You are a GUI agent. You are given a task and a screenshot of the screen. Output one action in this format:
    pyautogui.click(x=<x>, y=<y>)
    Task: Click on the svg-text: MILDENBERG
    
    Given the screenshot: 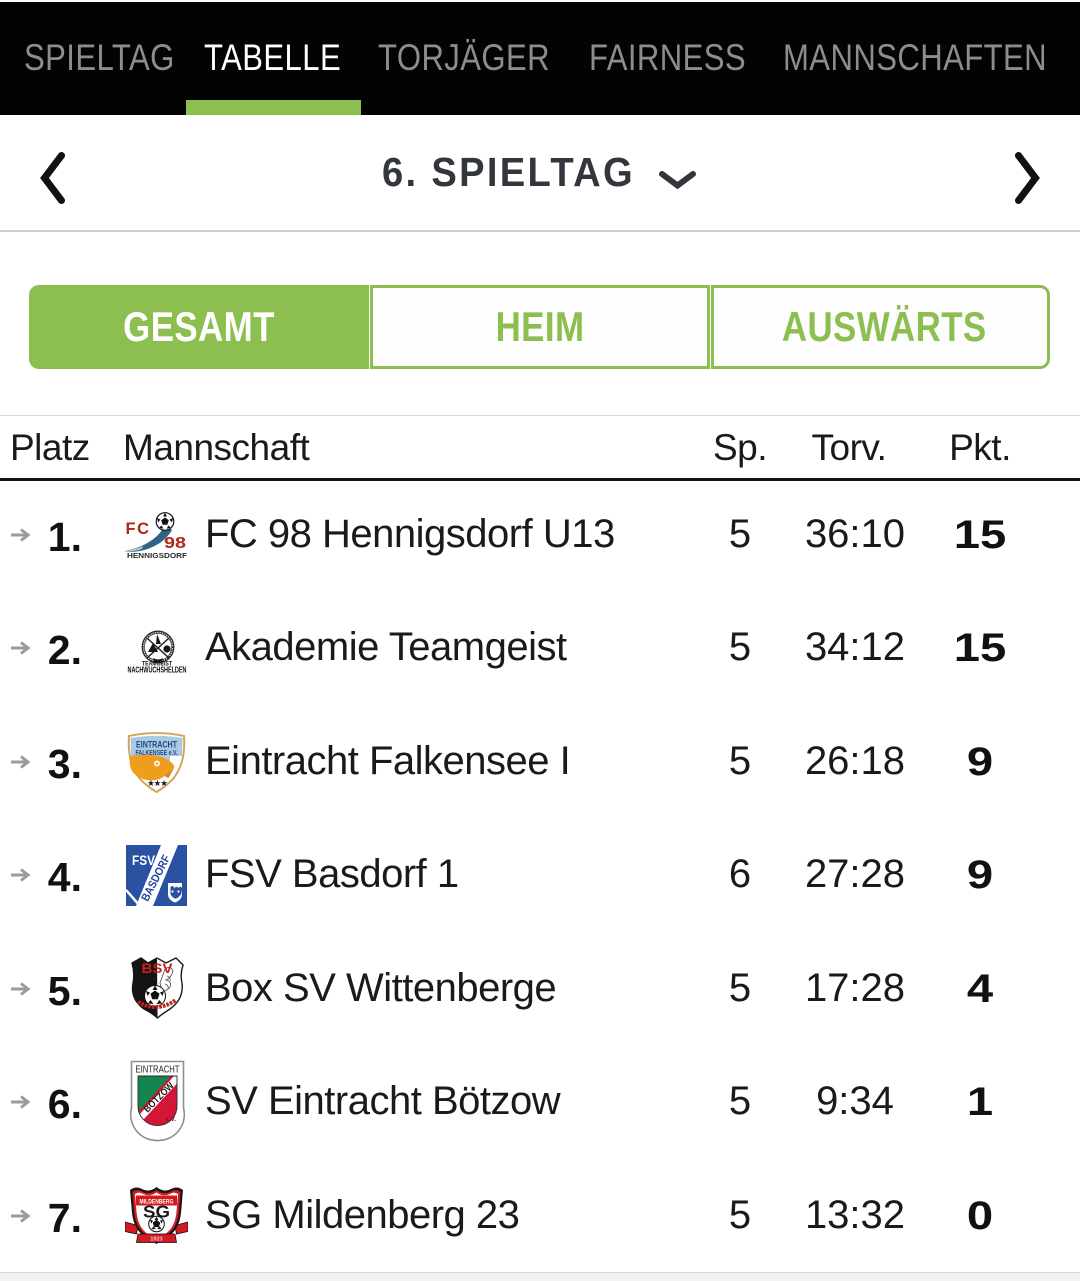 What is the action you would take?
    pyautogui.click(x=157, y=1201)
    